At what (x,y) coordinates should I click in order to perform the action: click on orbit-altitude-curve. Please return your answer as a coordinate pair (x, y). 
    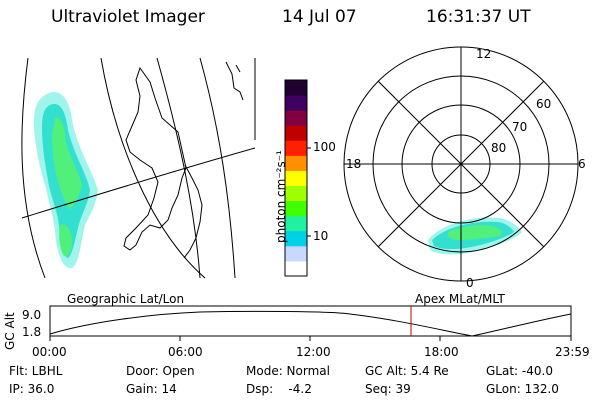
    Looking at the image, I should click on (310, 323).